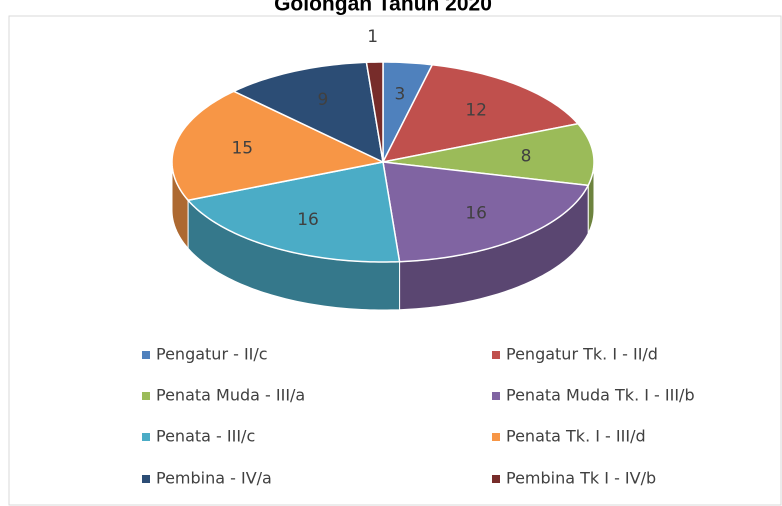  What do you see at coordinates (582, 354) in the screenshot?
I see `legend-label: Pengatur Tk. I - II/d` at bounding box center [582, 354].